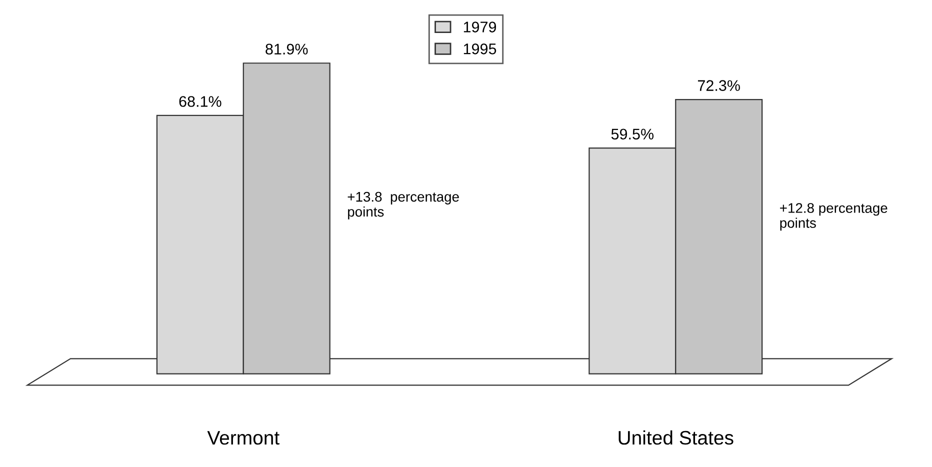  What do you see at coordinates (676, 437) in the screenshot?
I see `x-tick-label: United States` at bounding box center [676, 437].